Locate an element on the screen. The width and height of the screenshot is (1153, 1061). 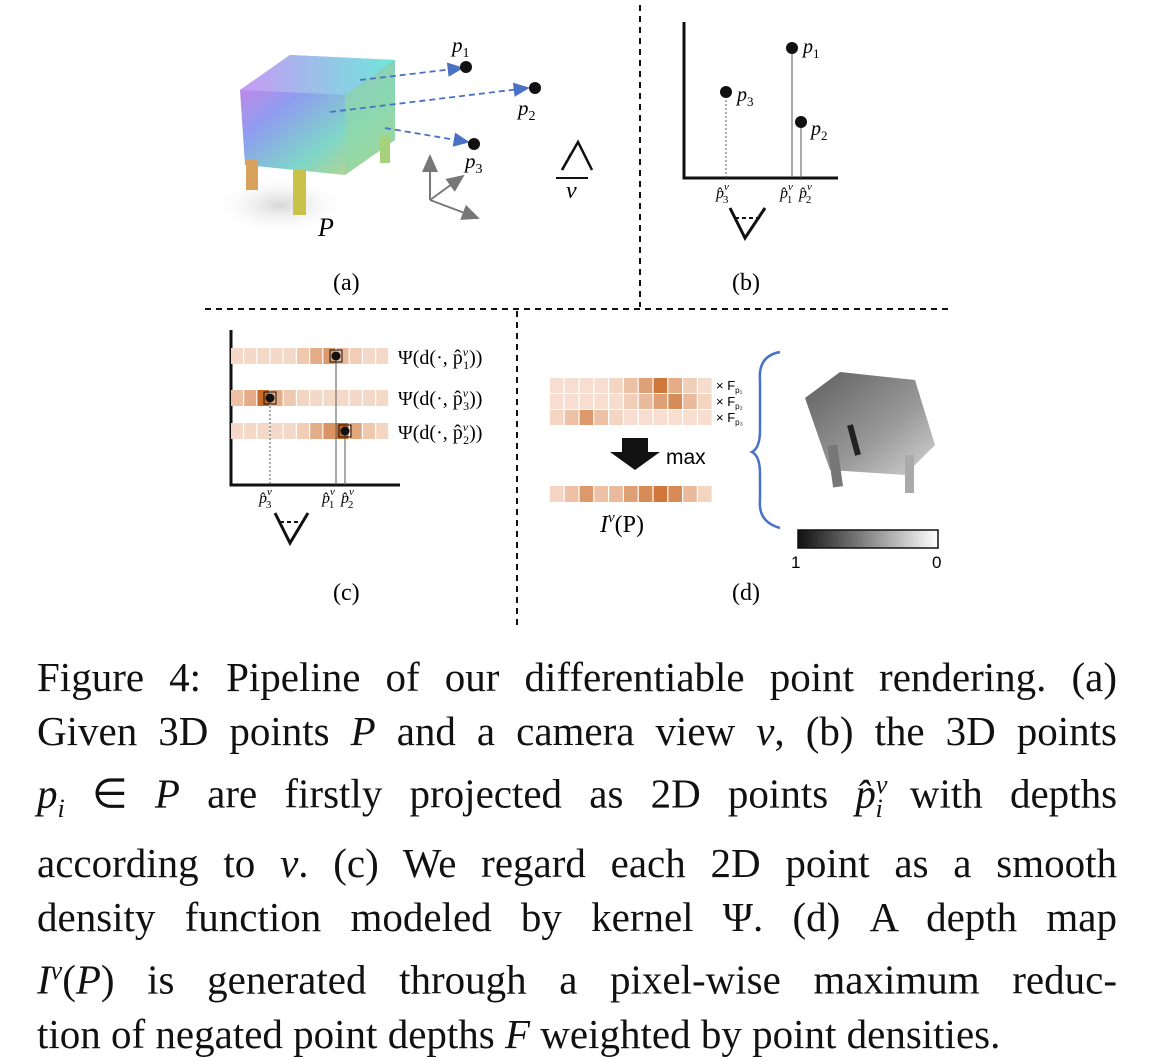
cloud-label: P is located at coordinates (325, 227).